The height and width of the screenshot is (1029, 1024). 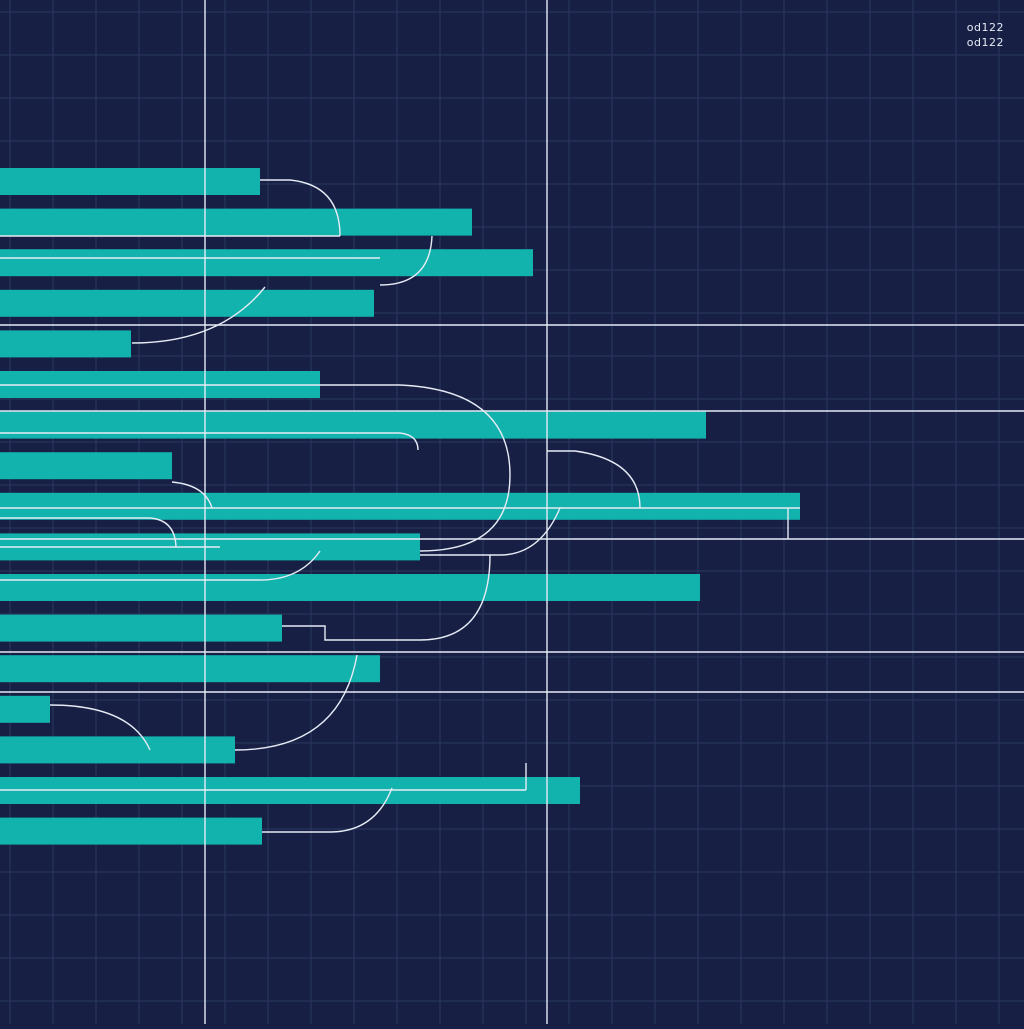 I want to click on corner-label-line-1: od122, so click(x=985, y=27).